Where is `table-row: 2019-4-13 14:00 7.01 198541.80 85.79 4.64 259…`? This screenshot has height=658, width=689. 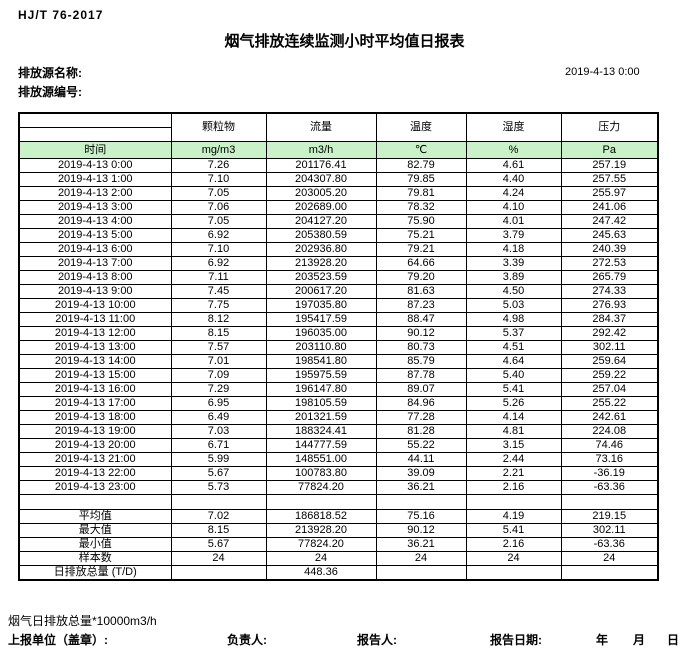 table-row: 2019-4-13 14:00 7.01 198541.80 85.79 4.64 259… is located at coordinates (338, 361).